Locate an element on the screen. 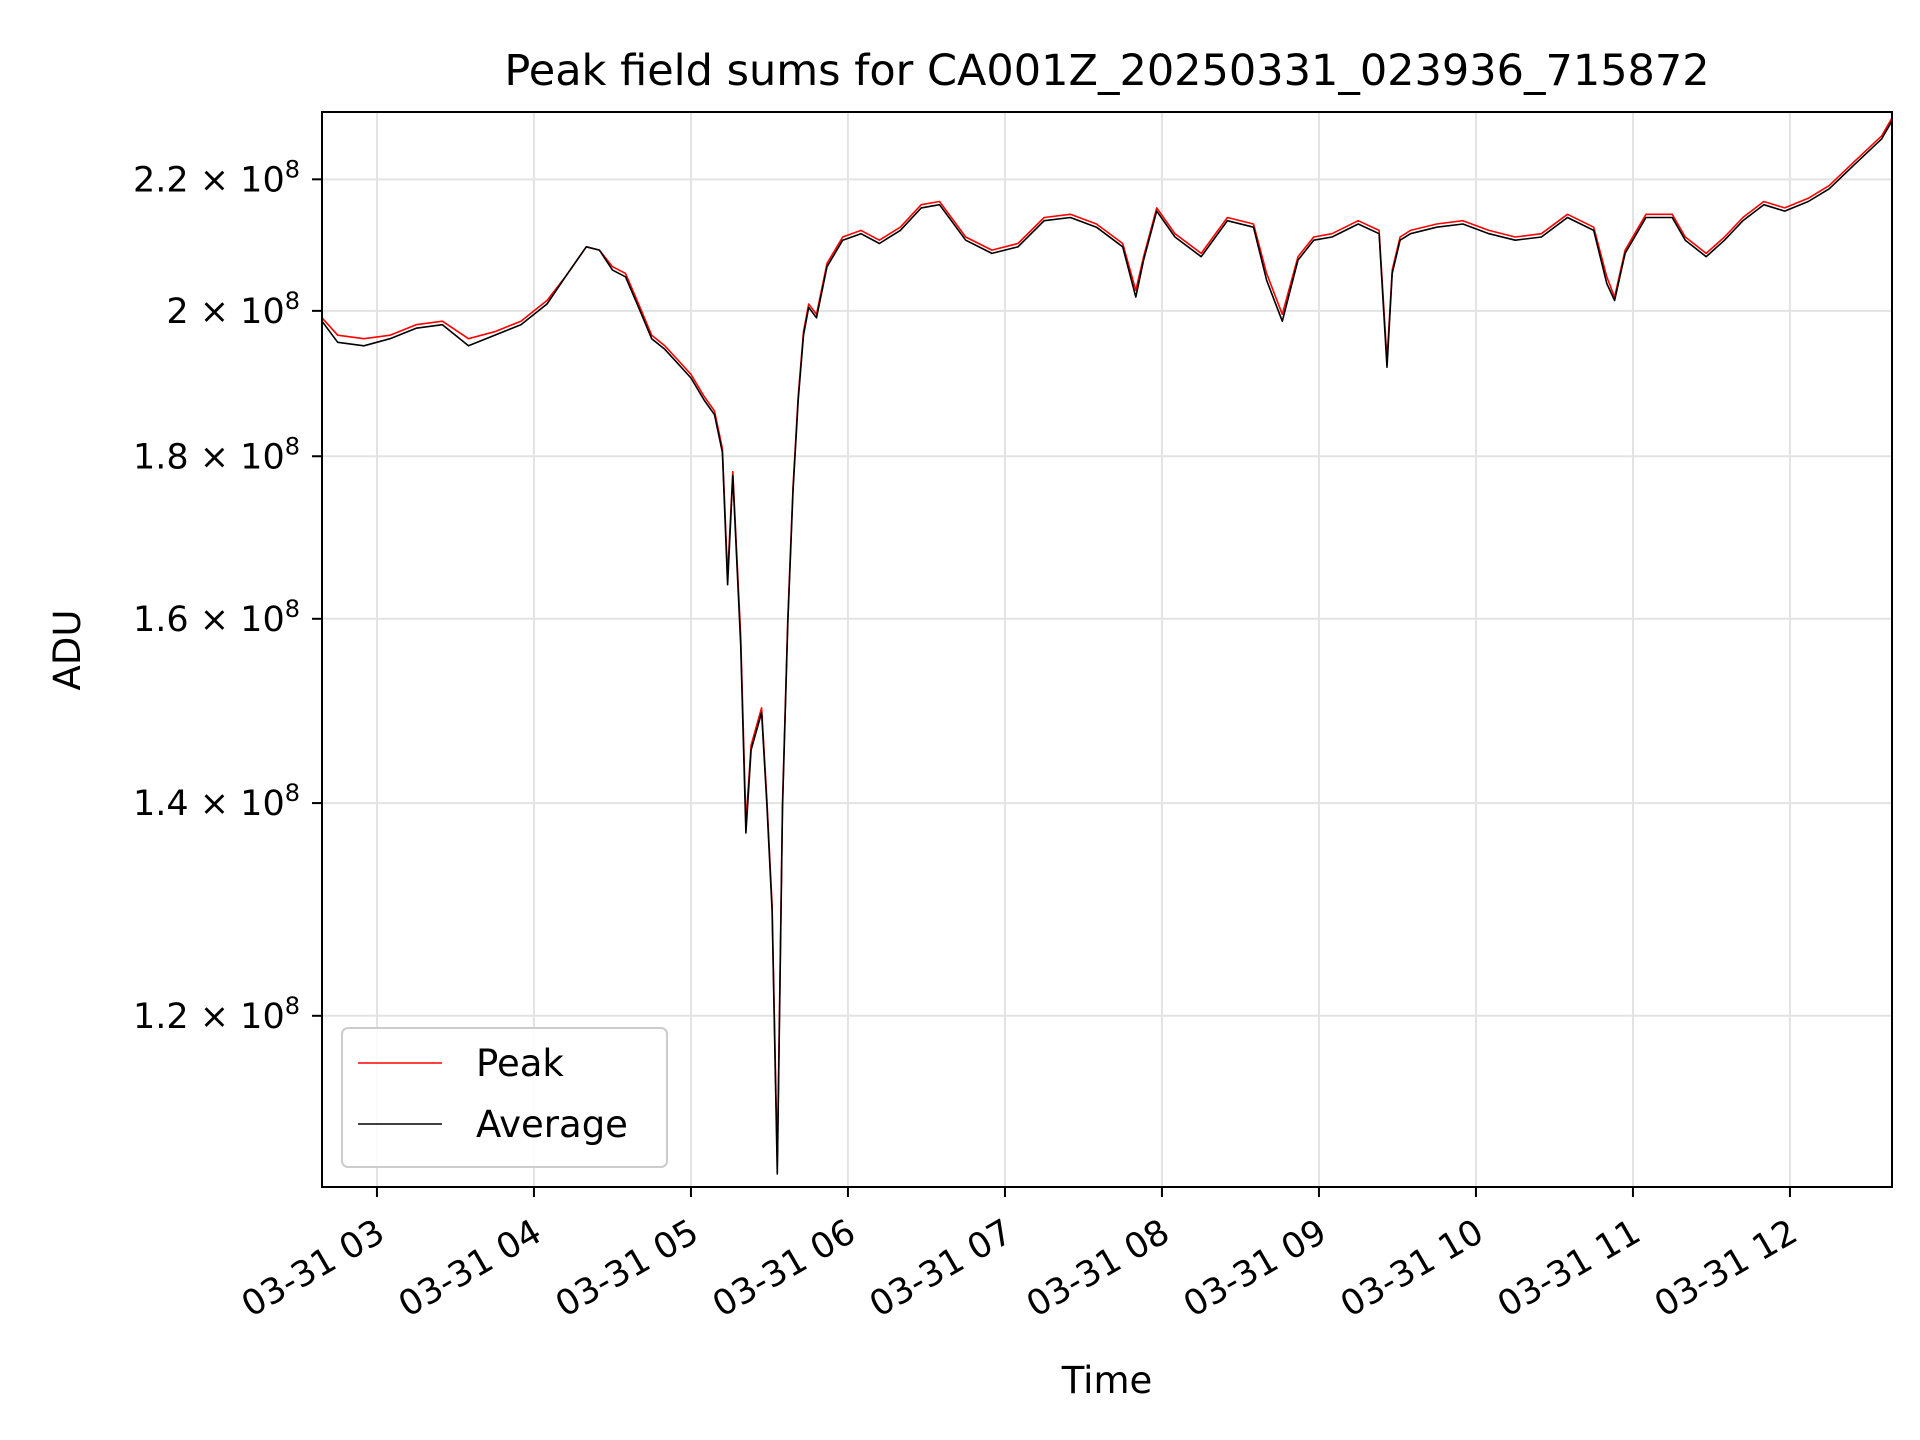  legend-label-average: Average is located at coordinates (552, 1124).